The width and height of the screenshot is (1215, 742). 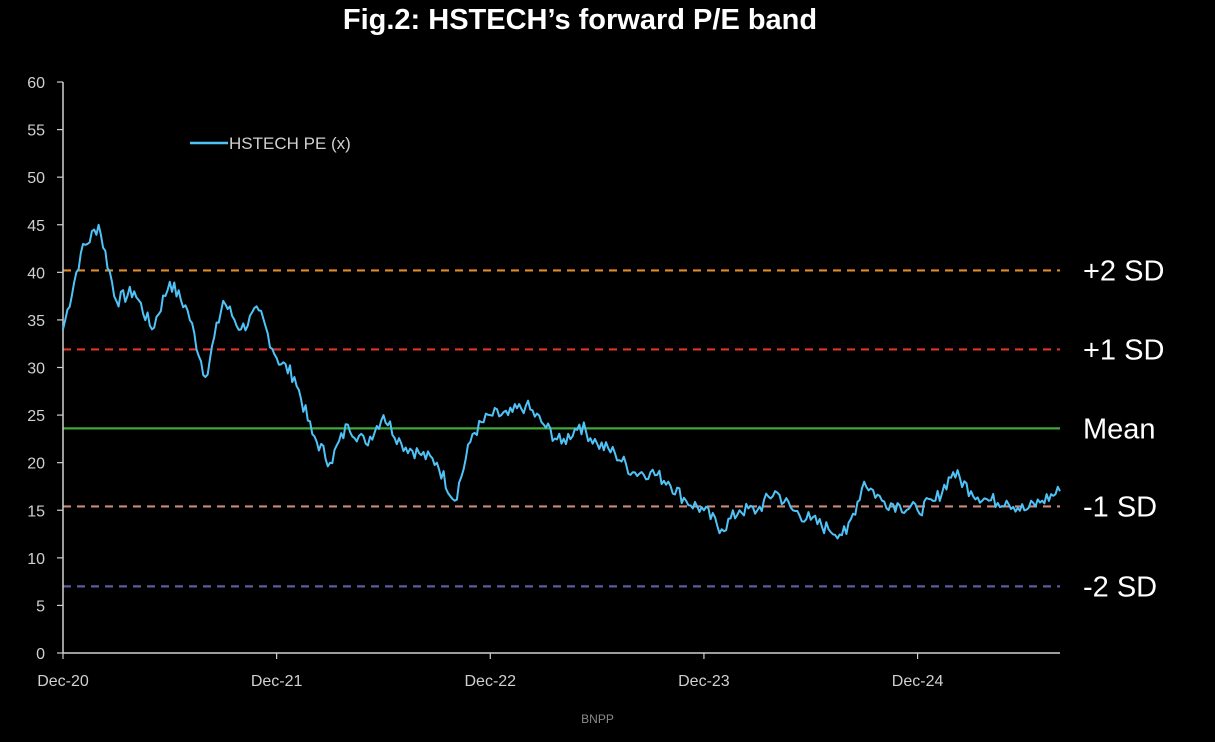 What do you see at coordinates (1123, 271) in the screenshot?
I see `band-label-0: +2 SD` at bounding box center [1123, 271].